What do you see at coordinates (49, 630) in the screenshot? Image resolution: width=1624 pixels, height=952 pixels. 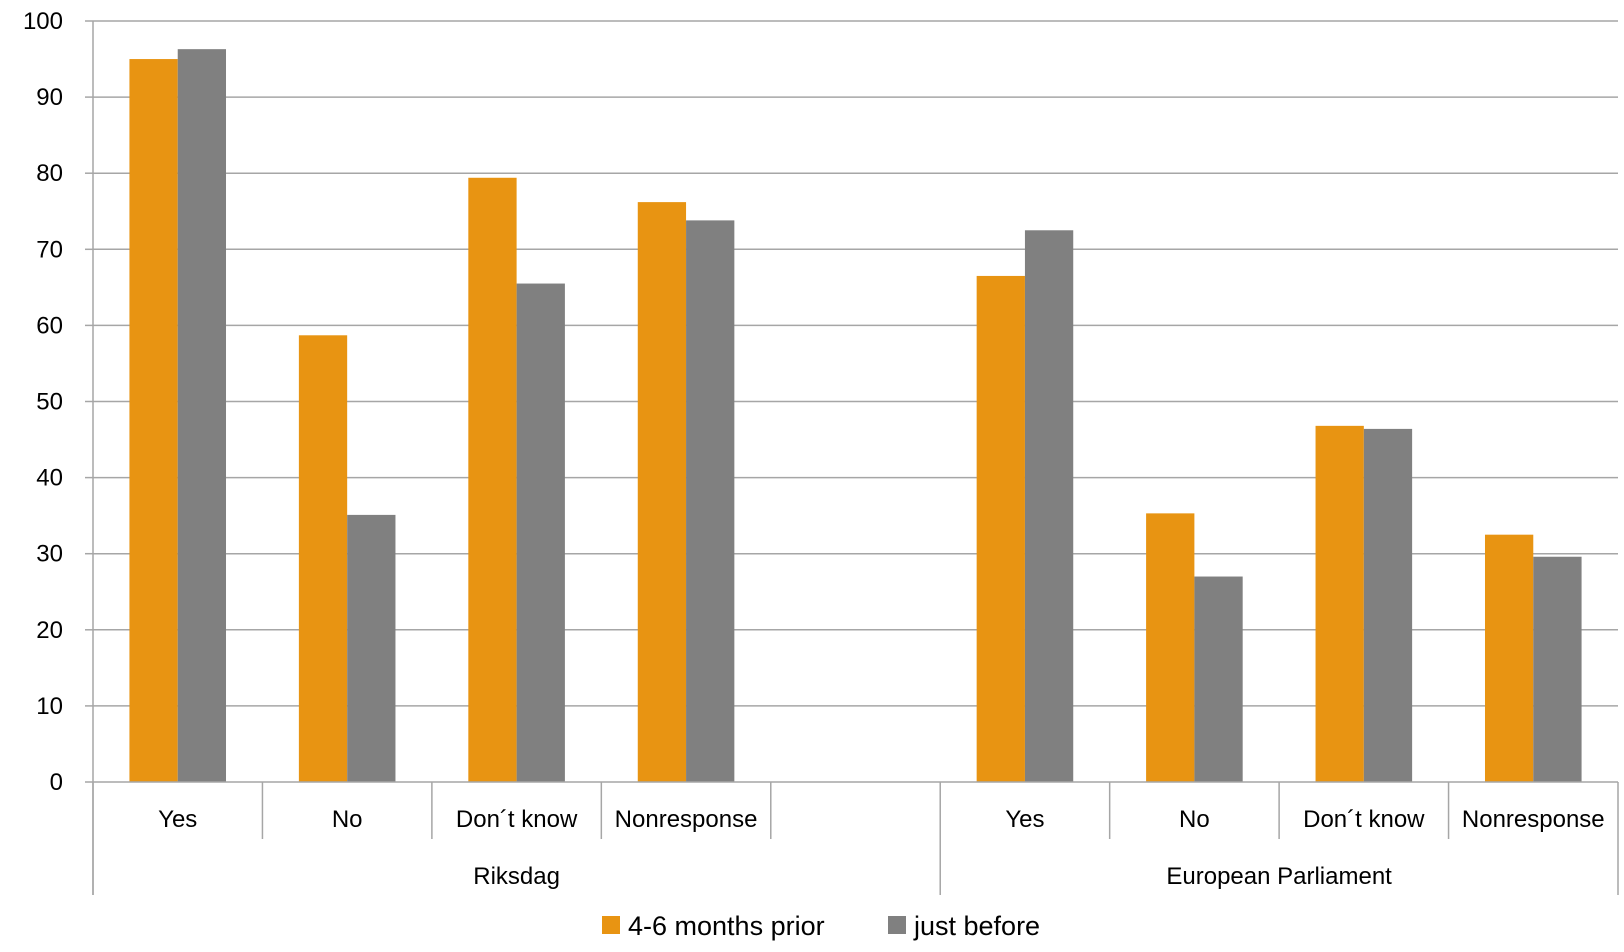 I see `y-tick-label: 20` at bounding box center [49, 630].